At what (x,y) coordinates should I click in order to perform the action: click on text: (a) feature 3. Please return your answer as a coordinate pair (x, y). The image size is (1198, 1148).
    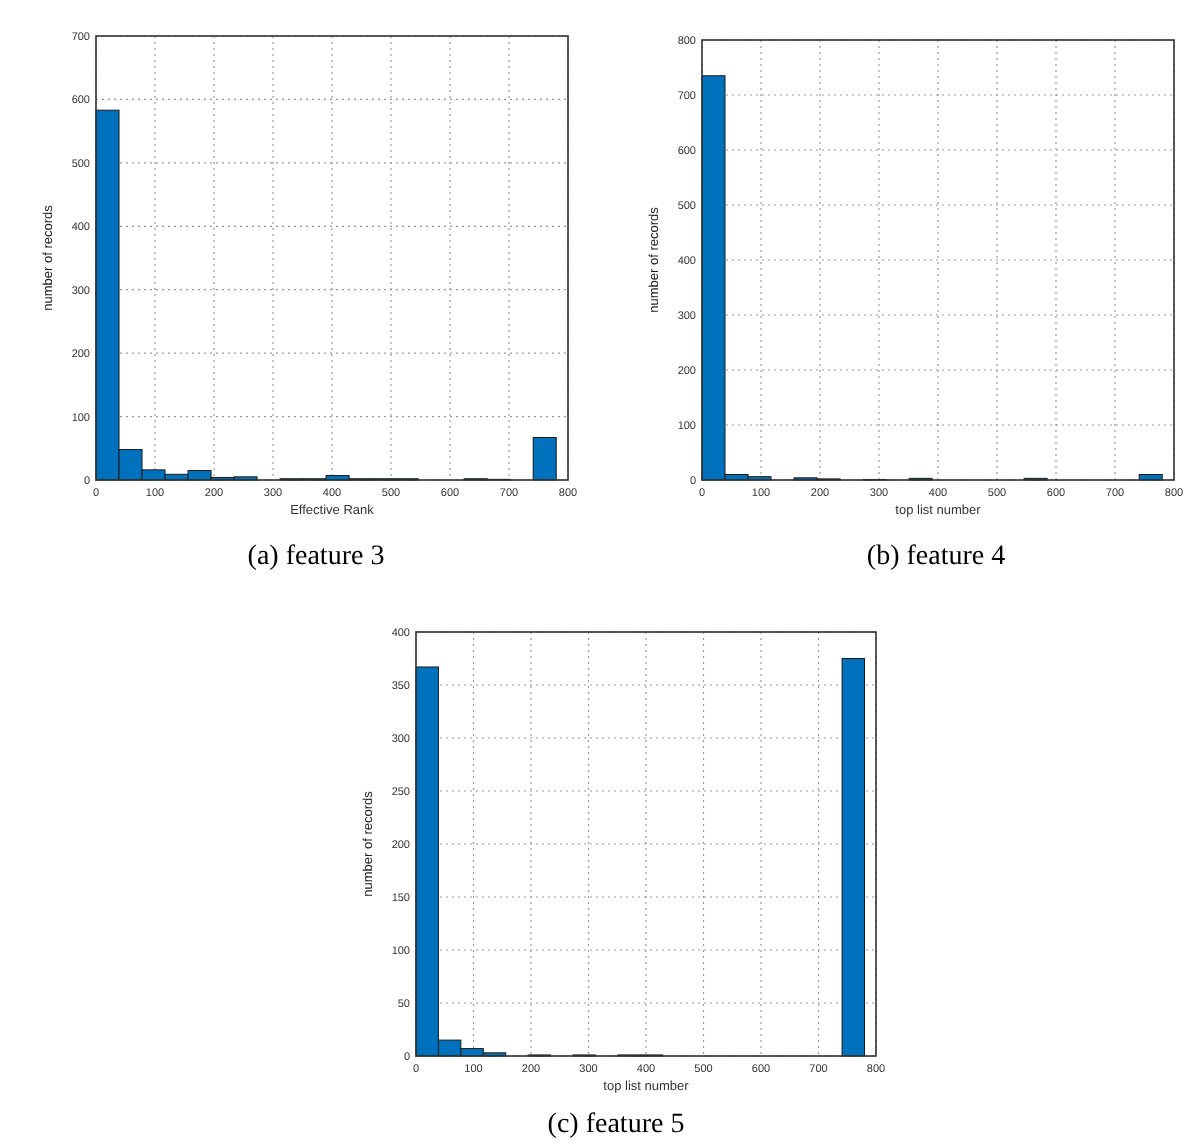
    Looking at the image, I should click on (316, 557).